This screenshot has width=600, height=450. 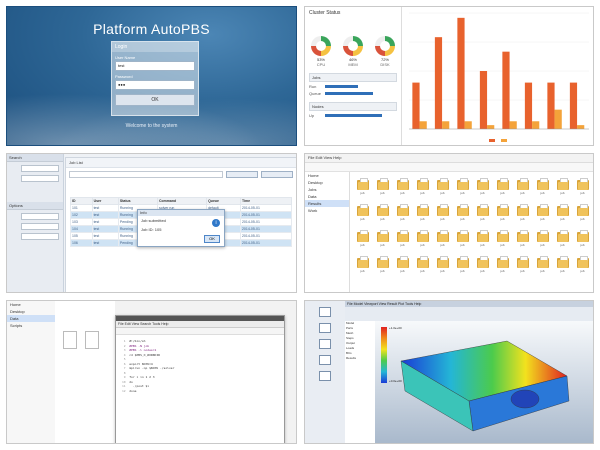 What do you see at coordinates (315, 182) in the screenshot?
I see `tree-item: Desktop` at bounding box center [315, 182].